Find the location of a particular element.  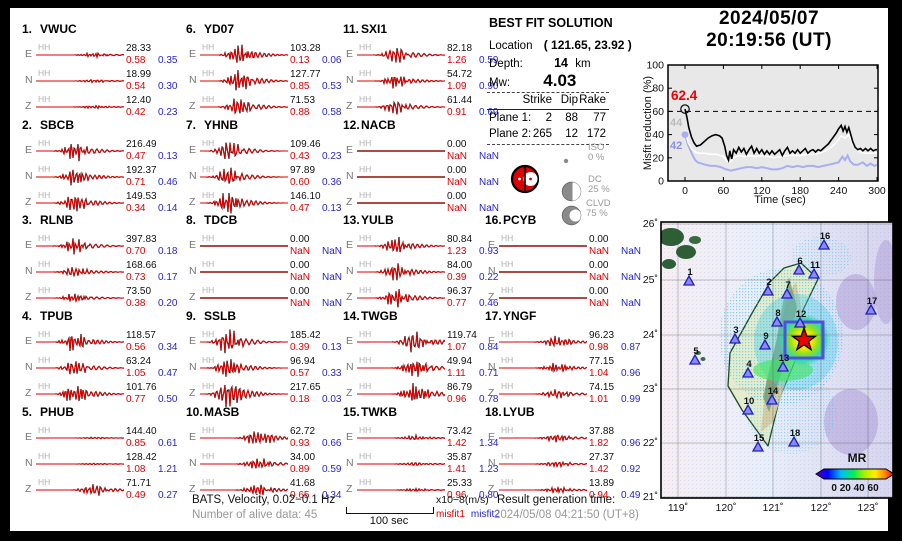

station-header: 3. RLNB is located at coordinates (47, 220).